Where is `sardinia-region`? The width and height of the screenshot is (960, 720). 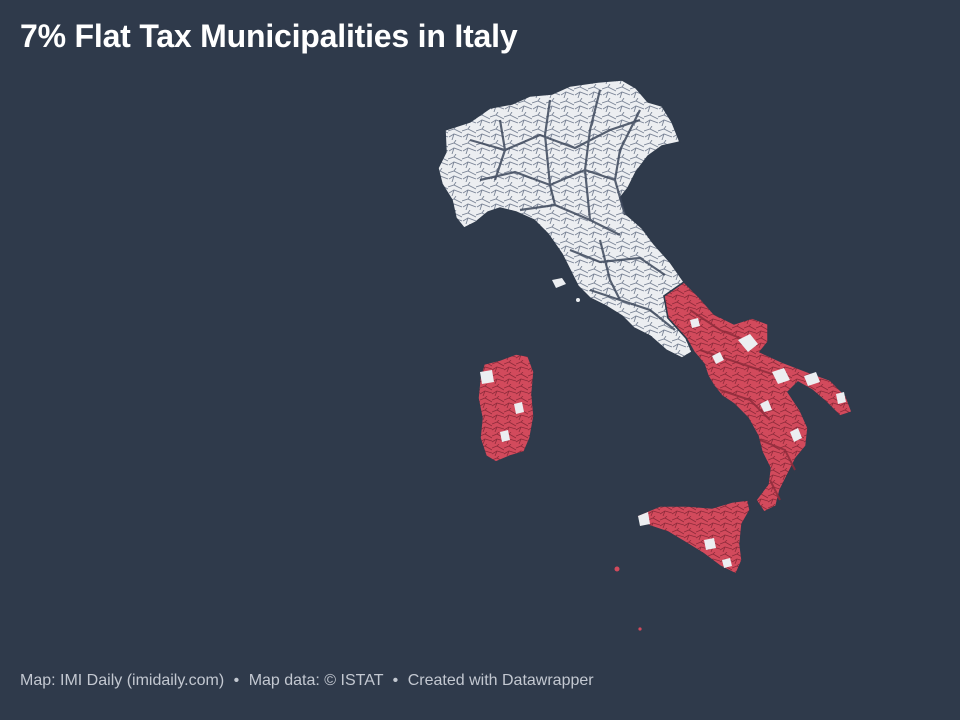
sardinia-region is located at coordinates (506, 408).